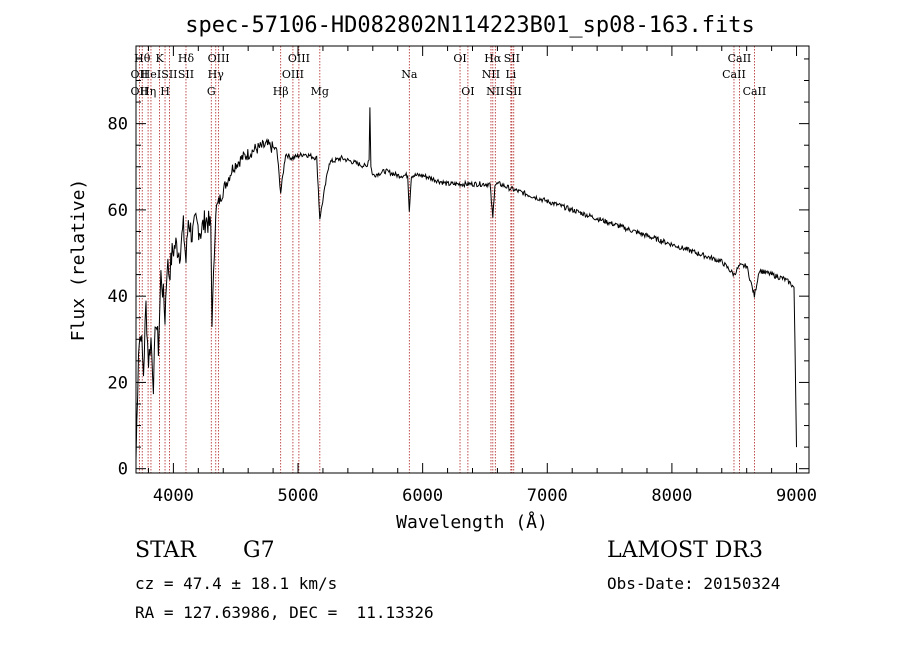  What do you see at coordinates (493, 58) in the screenshot?
I see `line-label: Hα` at bounding box center [493, 58].